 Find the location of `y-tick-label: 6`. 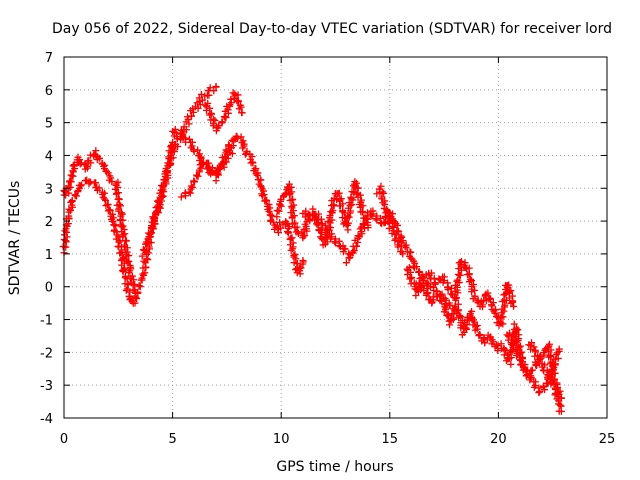

y-tick-label: 6 is located at coordinates (49, 91).